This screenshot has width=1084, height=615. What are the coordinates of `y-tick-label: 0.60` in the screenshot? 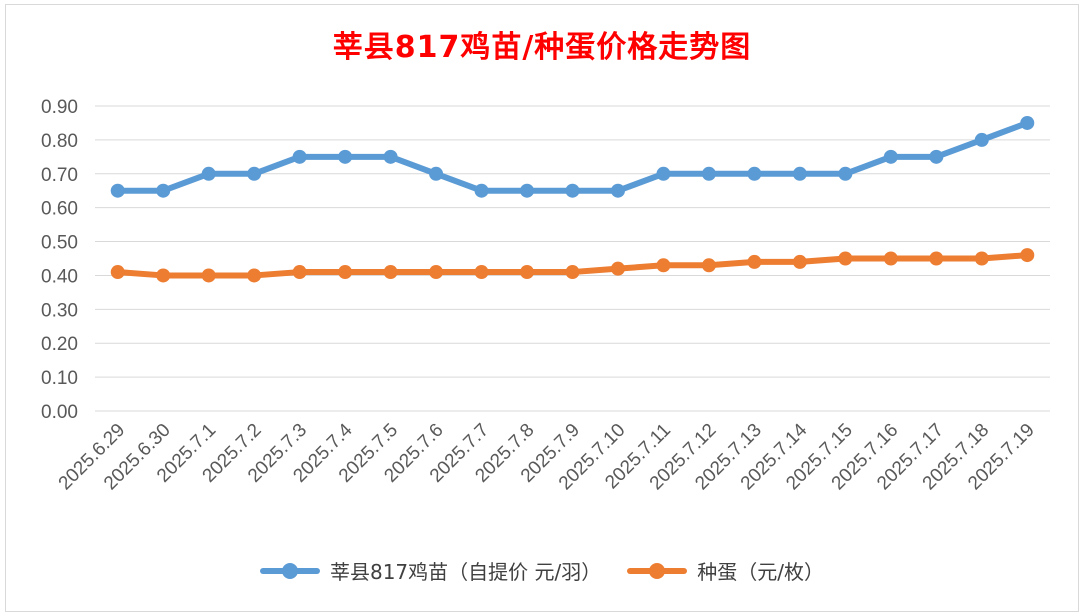 It's located at (59, 209).